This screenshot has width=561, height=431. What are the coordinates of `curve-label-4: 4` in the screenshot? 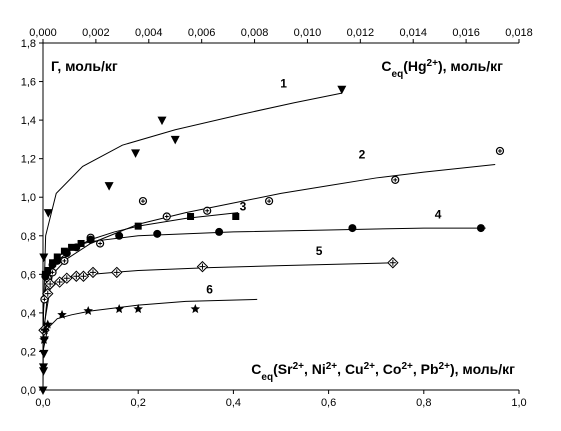 It's located at (438, 214).